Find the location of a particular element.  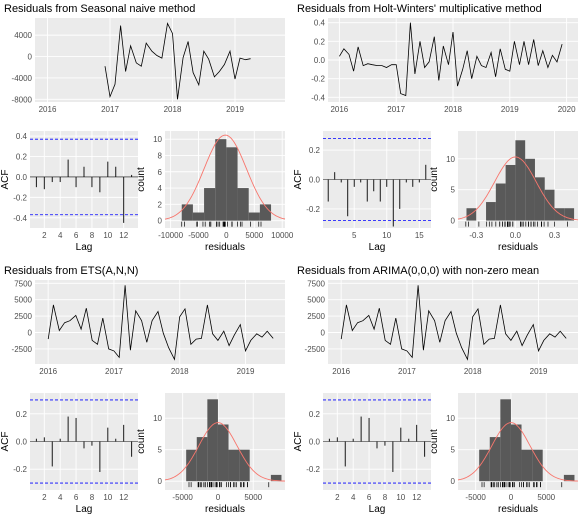

histogram-y-tick-label: 6 is located at coordinates (160, 172).